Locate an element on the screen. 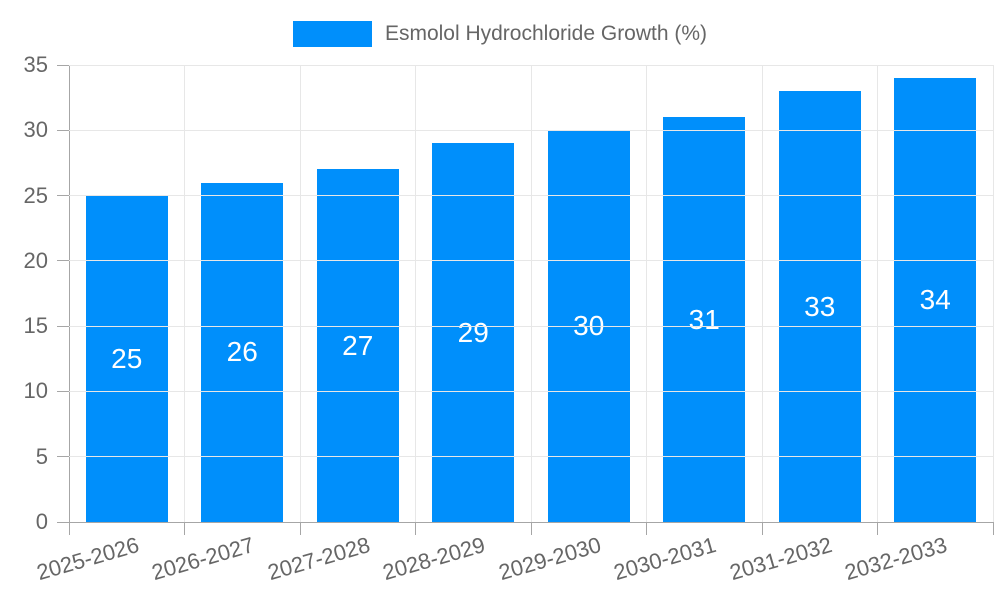 This screenshot has height=600, width=1000. x-tick-label: 2027-2028 is located at coordinates (318, 559).